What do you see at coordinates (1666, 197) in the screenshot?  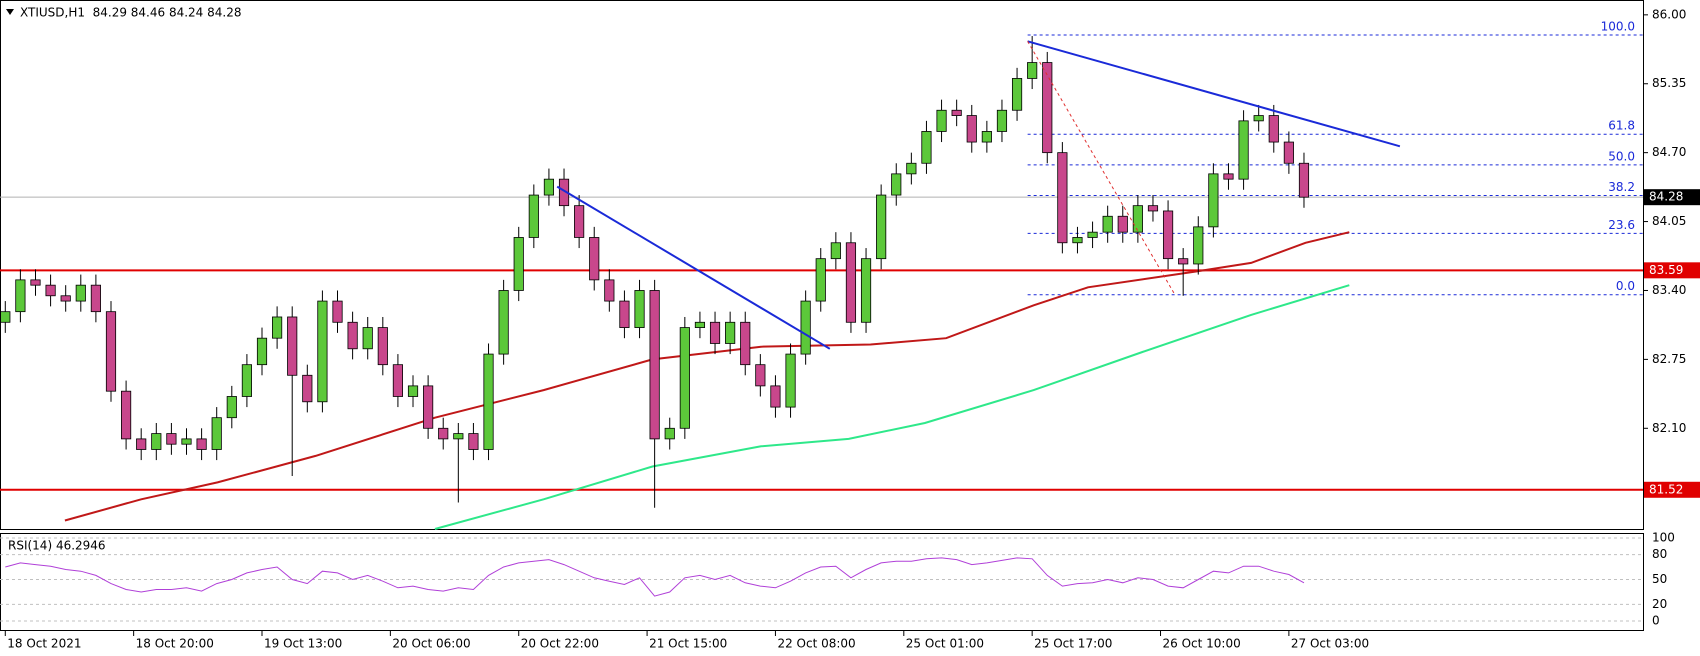 I see `price-box-label: 84.28` at bounding box center [1666, 197].